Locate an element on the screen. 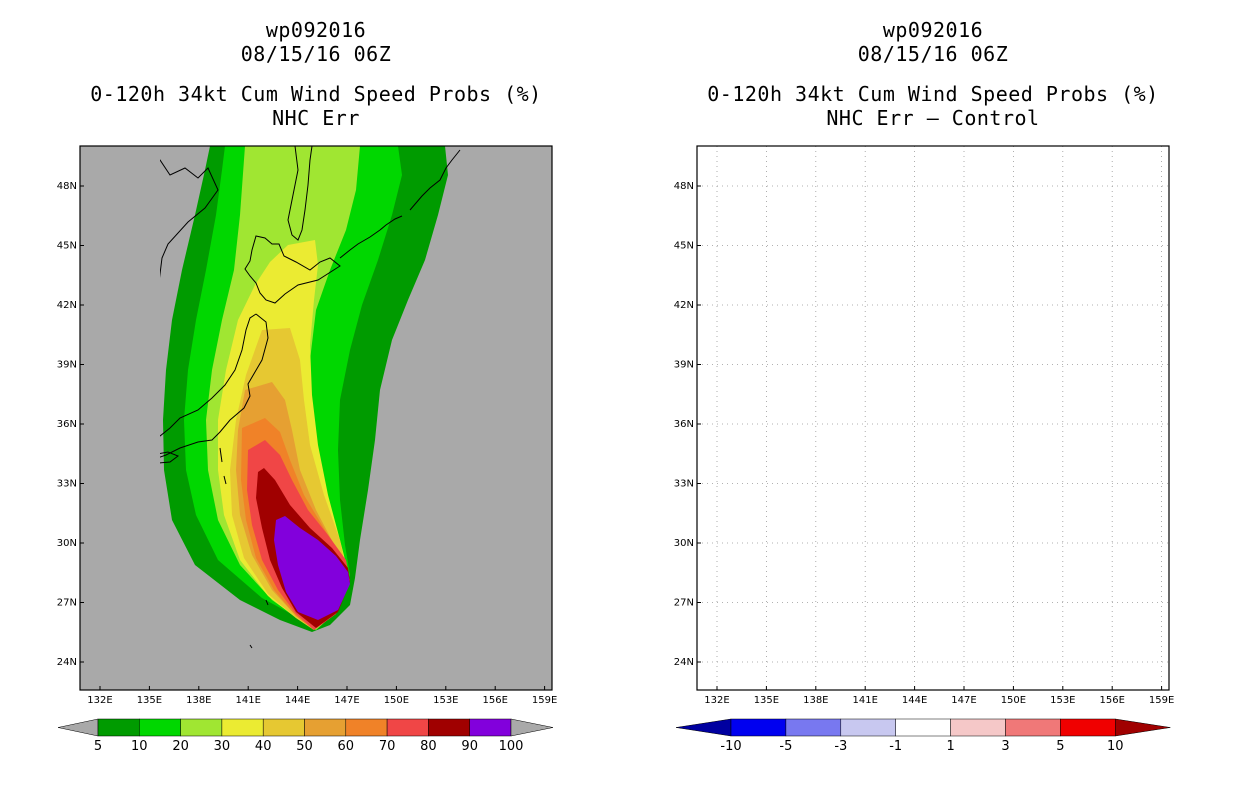 The height and width of the screenshot is (800, 1236). right-lon-label: 153E is located at coordinates (1062, 700).